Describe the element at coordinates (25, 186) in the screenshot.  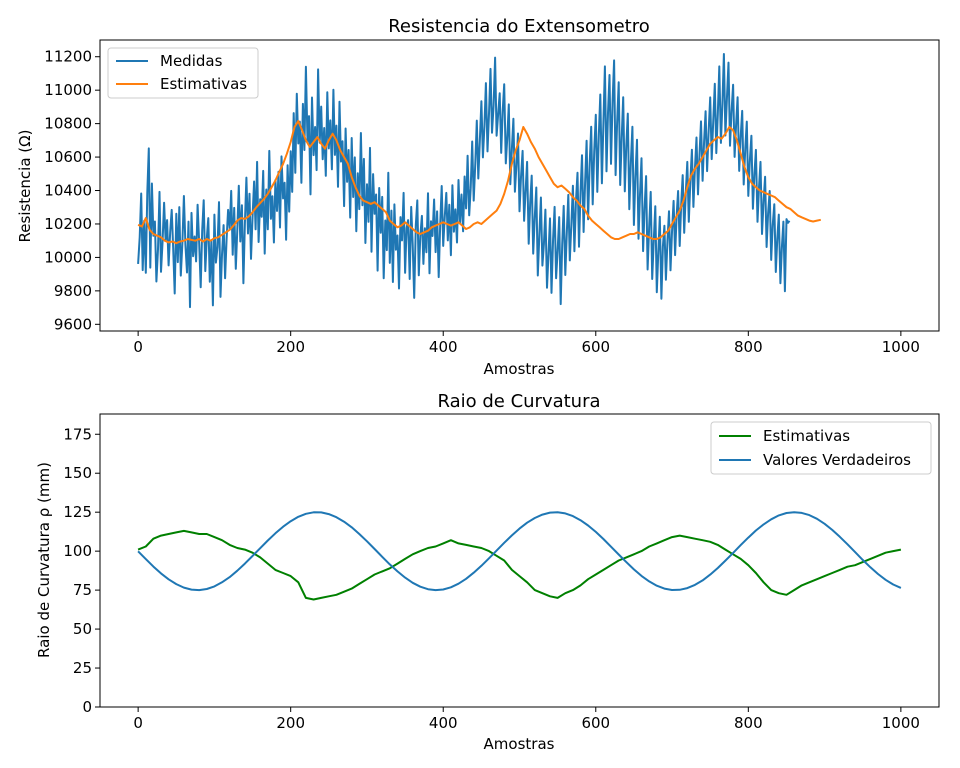
I see `y-axis-label: Resistencia (Ω)` at that location.